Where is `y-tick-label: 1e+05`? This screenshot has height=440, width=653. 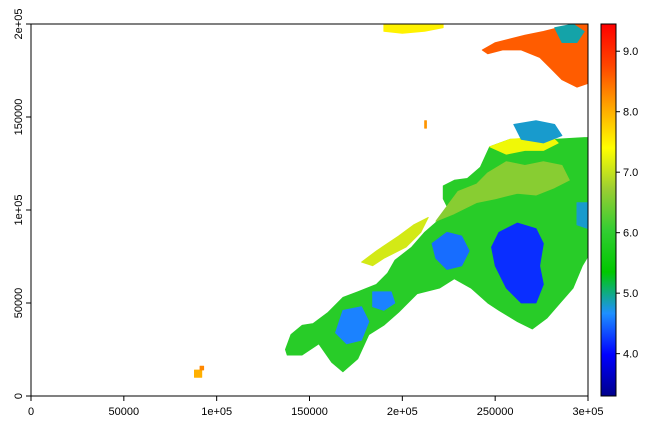 y-tick-label: 1e+05 is located at coordinates (19, 210).